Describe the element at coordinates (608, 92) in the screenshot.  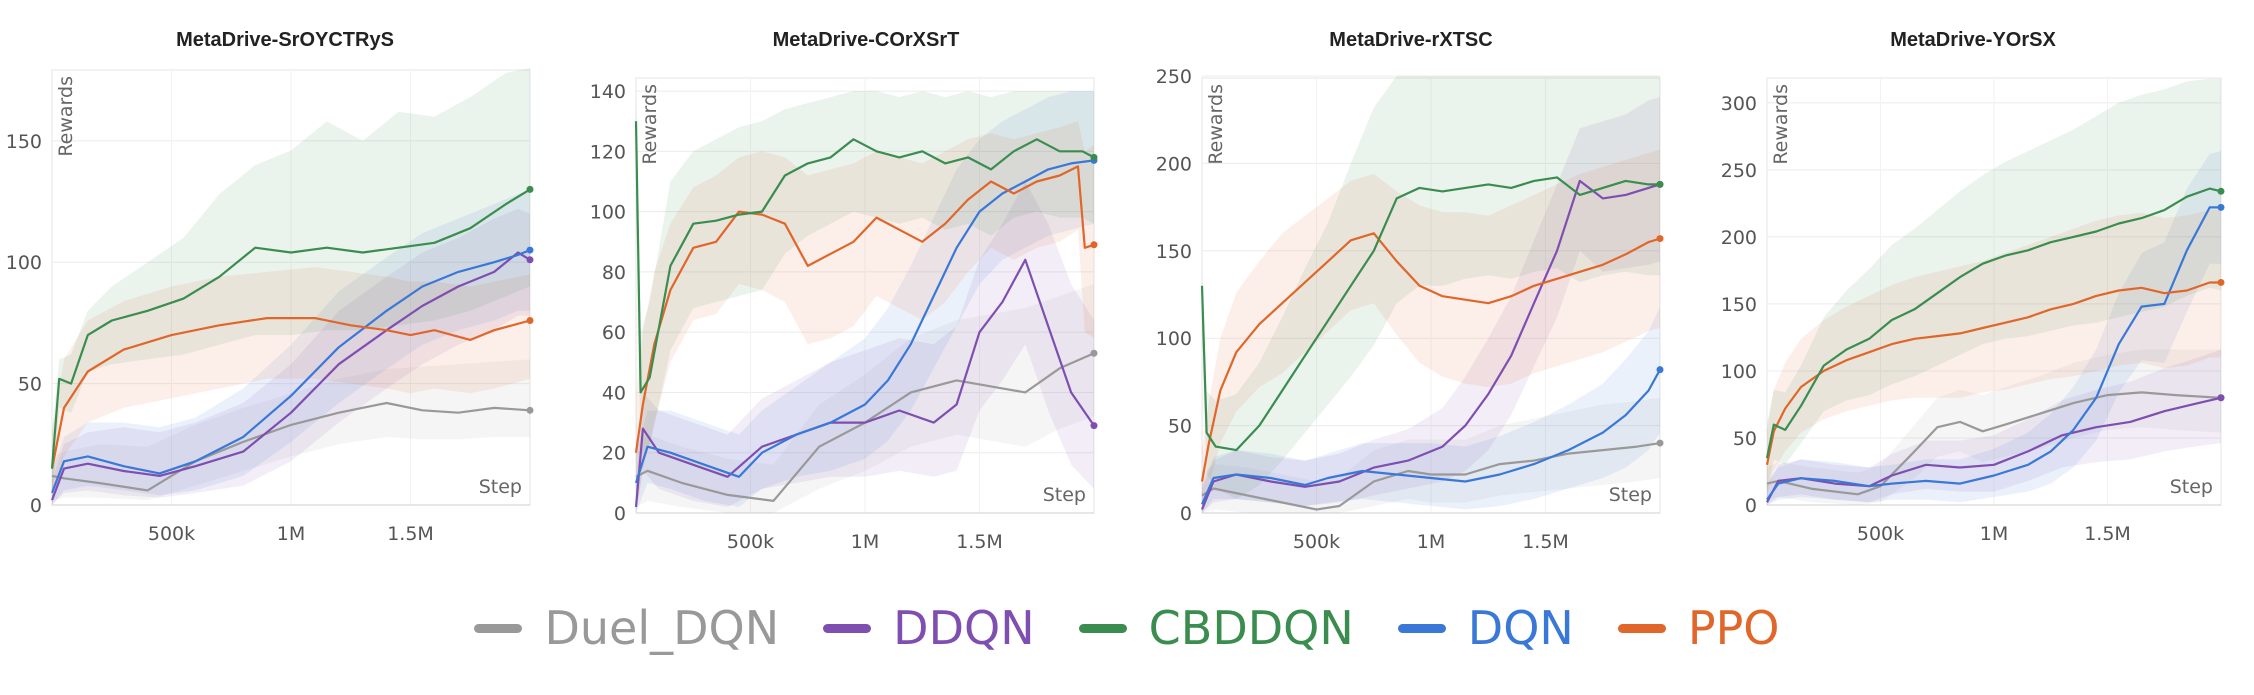
I see `y-tick-label: 140` at that location.